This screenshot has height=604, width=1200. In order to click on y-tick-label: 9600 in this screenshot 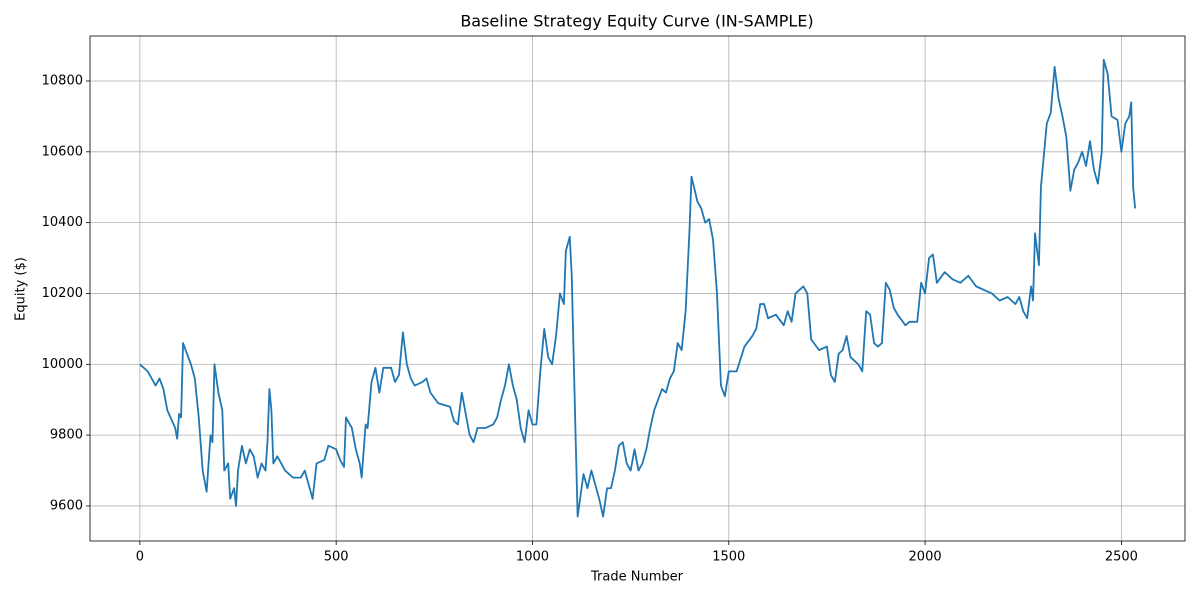, I will do `click(66, 505)`.